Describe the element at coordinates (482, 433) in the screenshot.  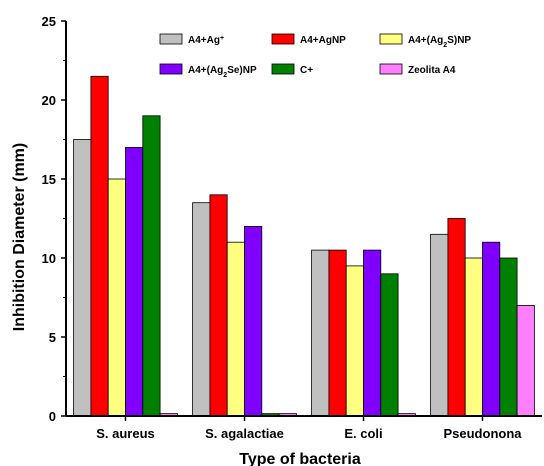
I see `x-tick-label-4: Pseudonona` at that location.